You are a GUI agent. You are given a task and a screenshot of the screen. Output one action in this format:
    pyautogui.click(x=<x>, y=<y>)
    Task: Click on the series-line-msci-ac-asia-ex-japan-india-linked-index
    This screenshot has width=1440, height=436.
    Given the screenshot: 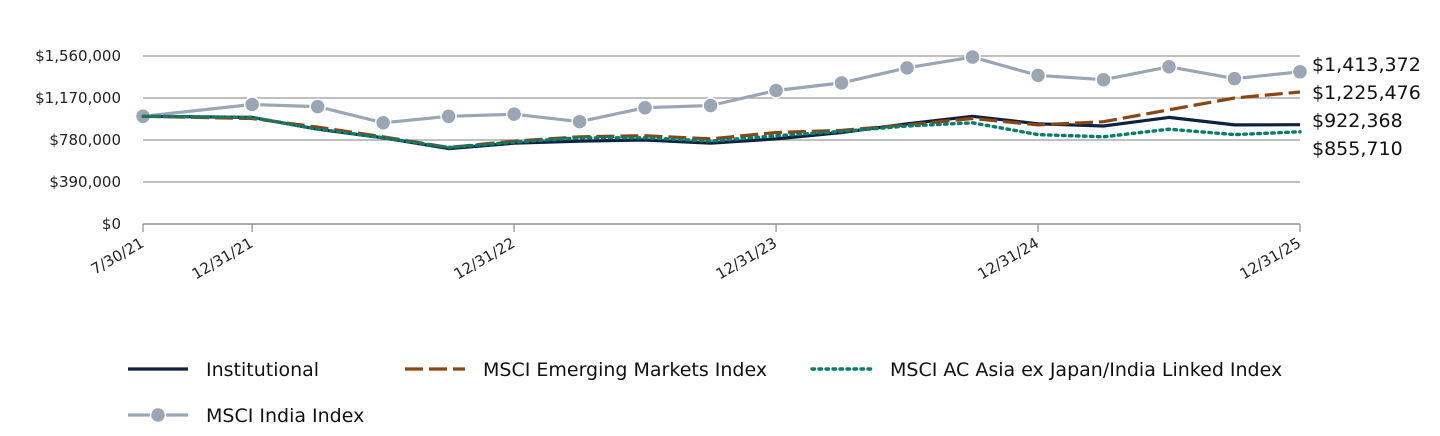 What is the action you would take?
    pyautogui.click(x=721, y=132)
    